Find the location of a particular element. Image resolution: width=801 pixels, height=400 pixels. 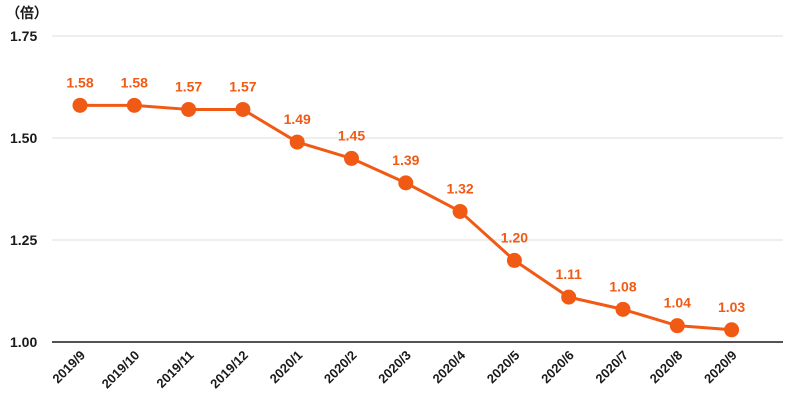

x-tick-label: 2020/4 is located at coordinates (448, 366).